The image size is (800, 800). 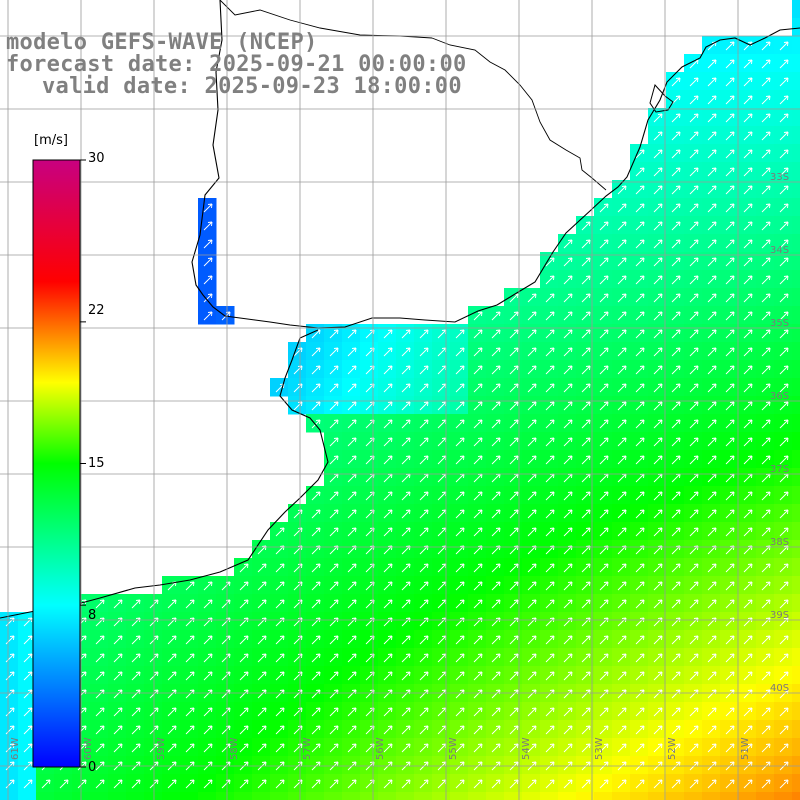 I want to click on colorbar-tick-30: 30, so click(x=96, y=158).